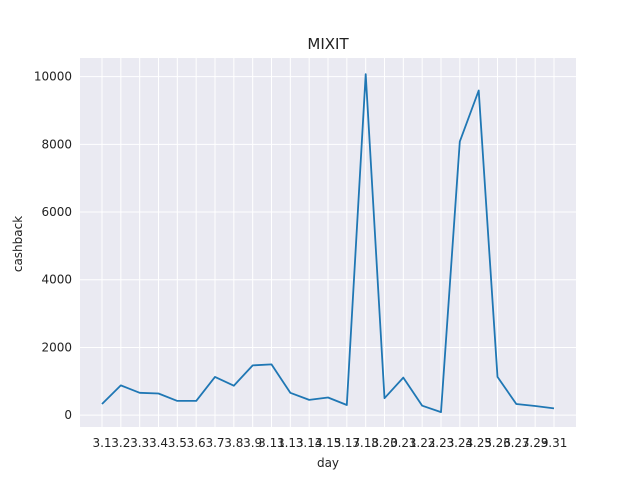 The width and height of the screenshot is (640, 480). I want to click on x-tick-label: 3.31, so click(554, 443).